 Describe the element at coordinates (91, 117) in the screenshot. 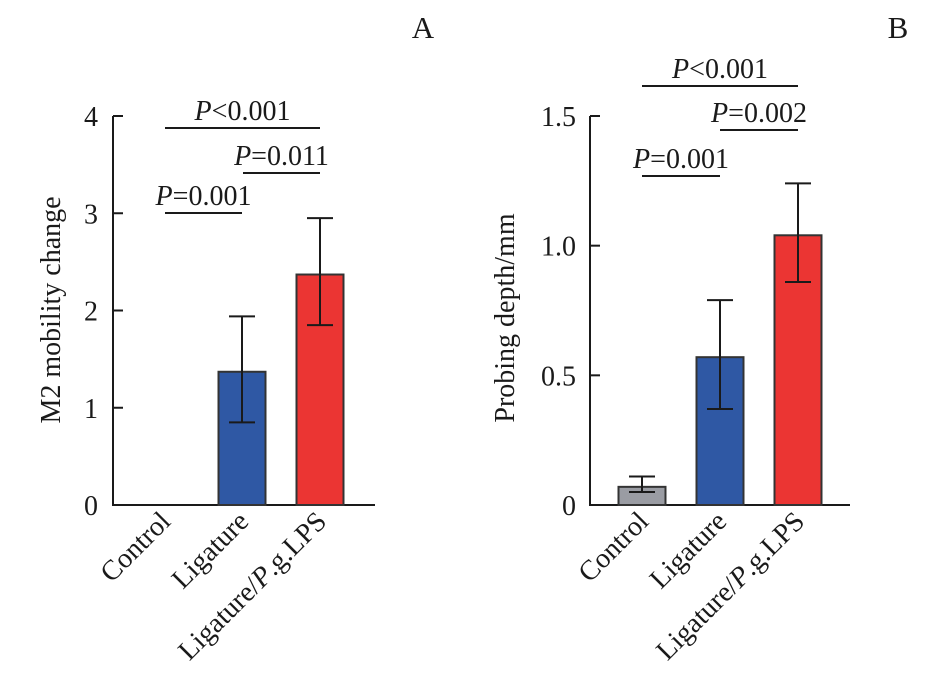

I see `y-tick-label: 4` at that location.